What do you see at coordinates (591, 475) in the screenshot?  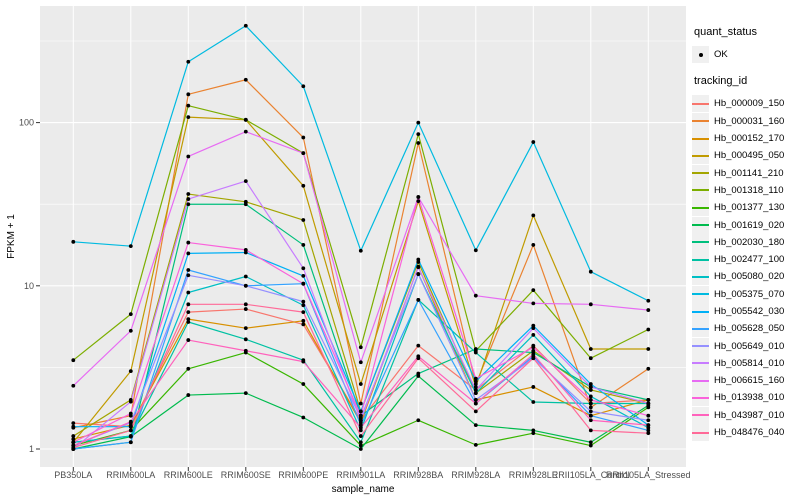 I see `x-tick-label: RRII105LA_Control` at bounding box center [591, 475].